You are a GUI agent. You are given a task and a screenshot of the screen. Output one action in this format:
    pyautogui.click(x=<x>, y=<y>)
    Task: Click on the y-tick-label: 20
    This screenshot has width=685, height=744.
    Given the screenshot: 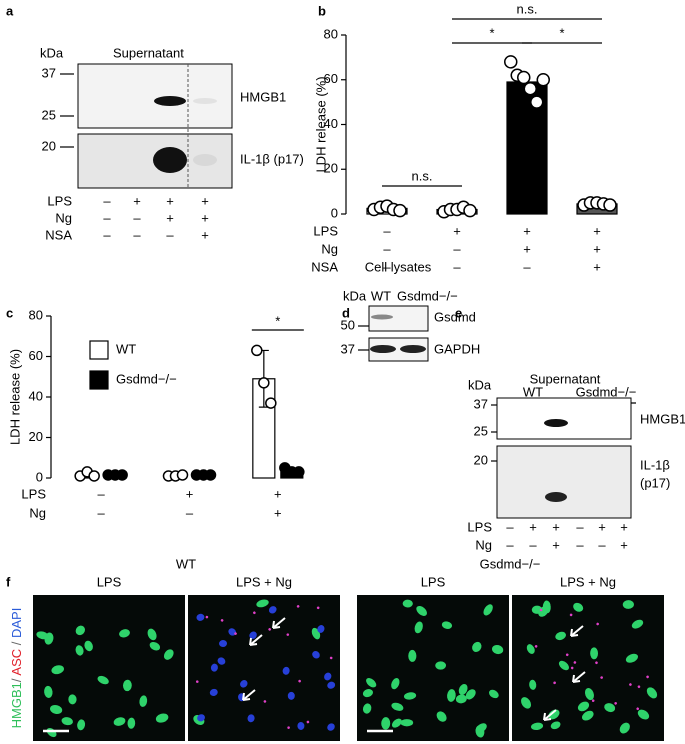 What is the action you would take?
    pyautogui.click(x=331, y=168)
    